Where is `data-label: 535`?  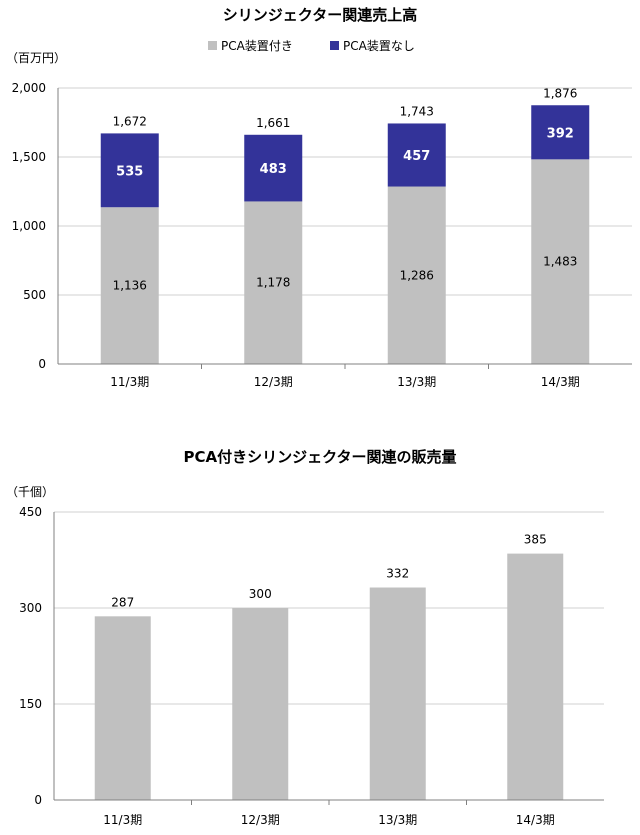 data-label: 535 is located at coordinates (129, 171).